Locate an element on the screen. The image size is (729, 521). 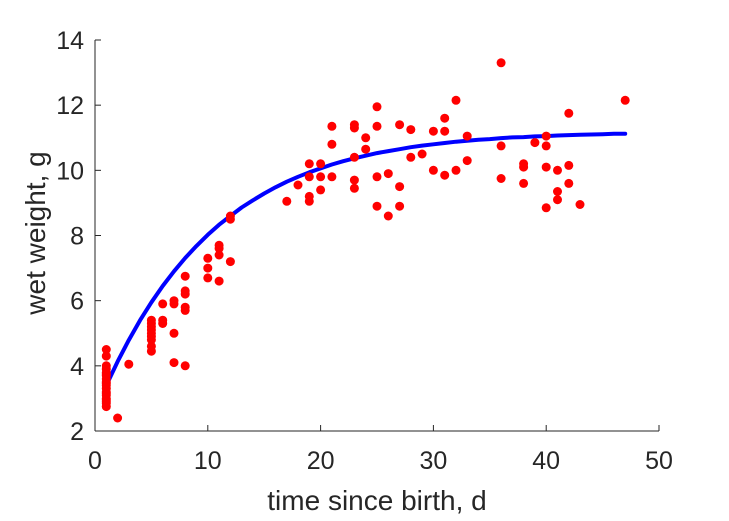
x-axis-label: time since birth, d is located at coordinates (376, 500).